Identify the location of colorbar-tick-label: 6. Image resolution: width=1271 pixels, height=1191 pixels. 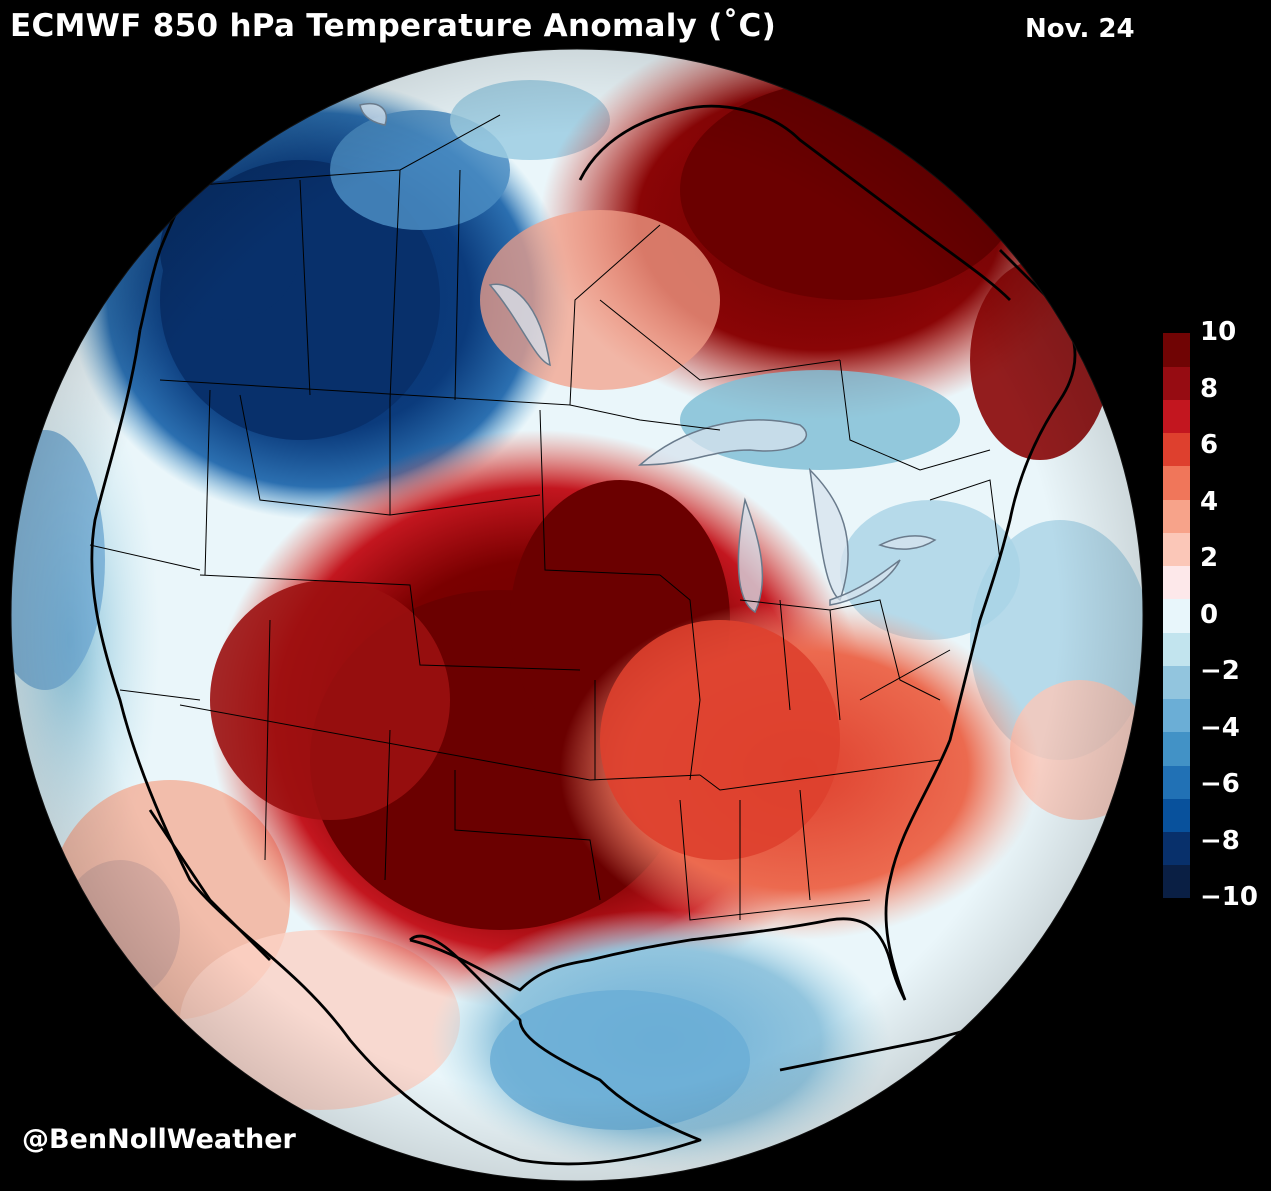
(1209, 445).